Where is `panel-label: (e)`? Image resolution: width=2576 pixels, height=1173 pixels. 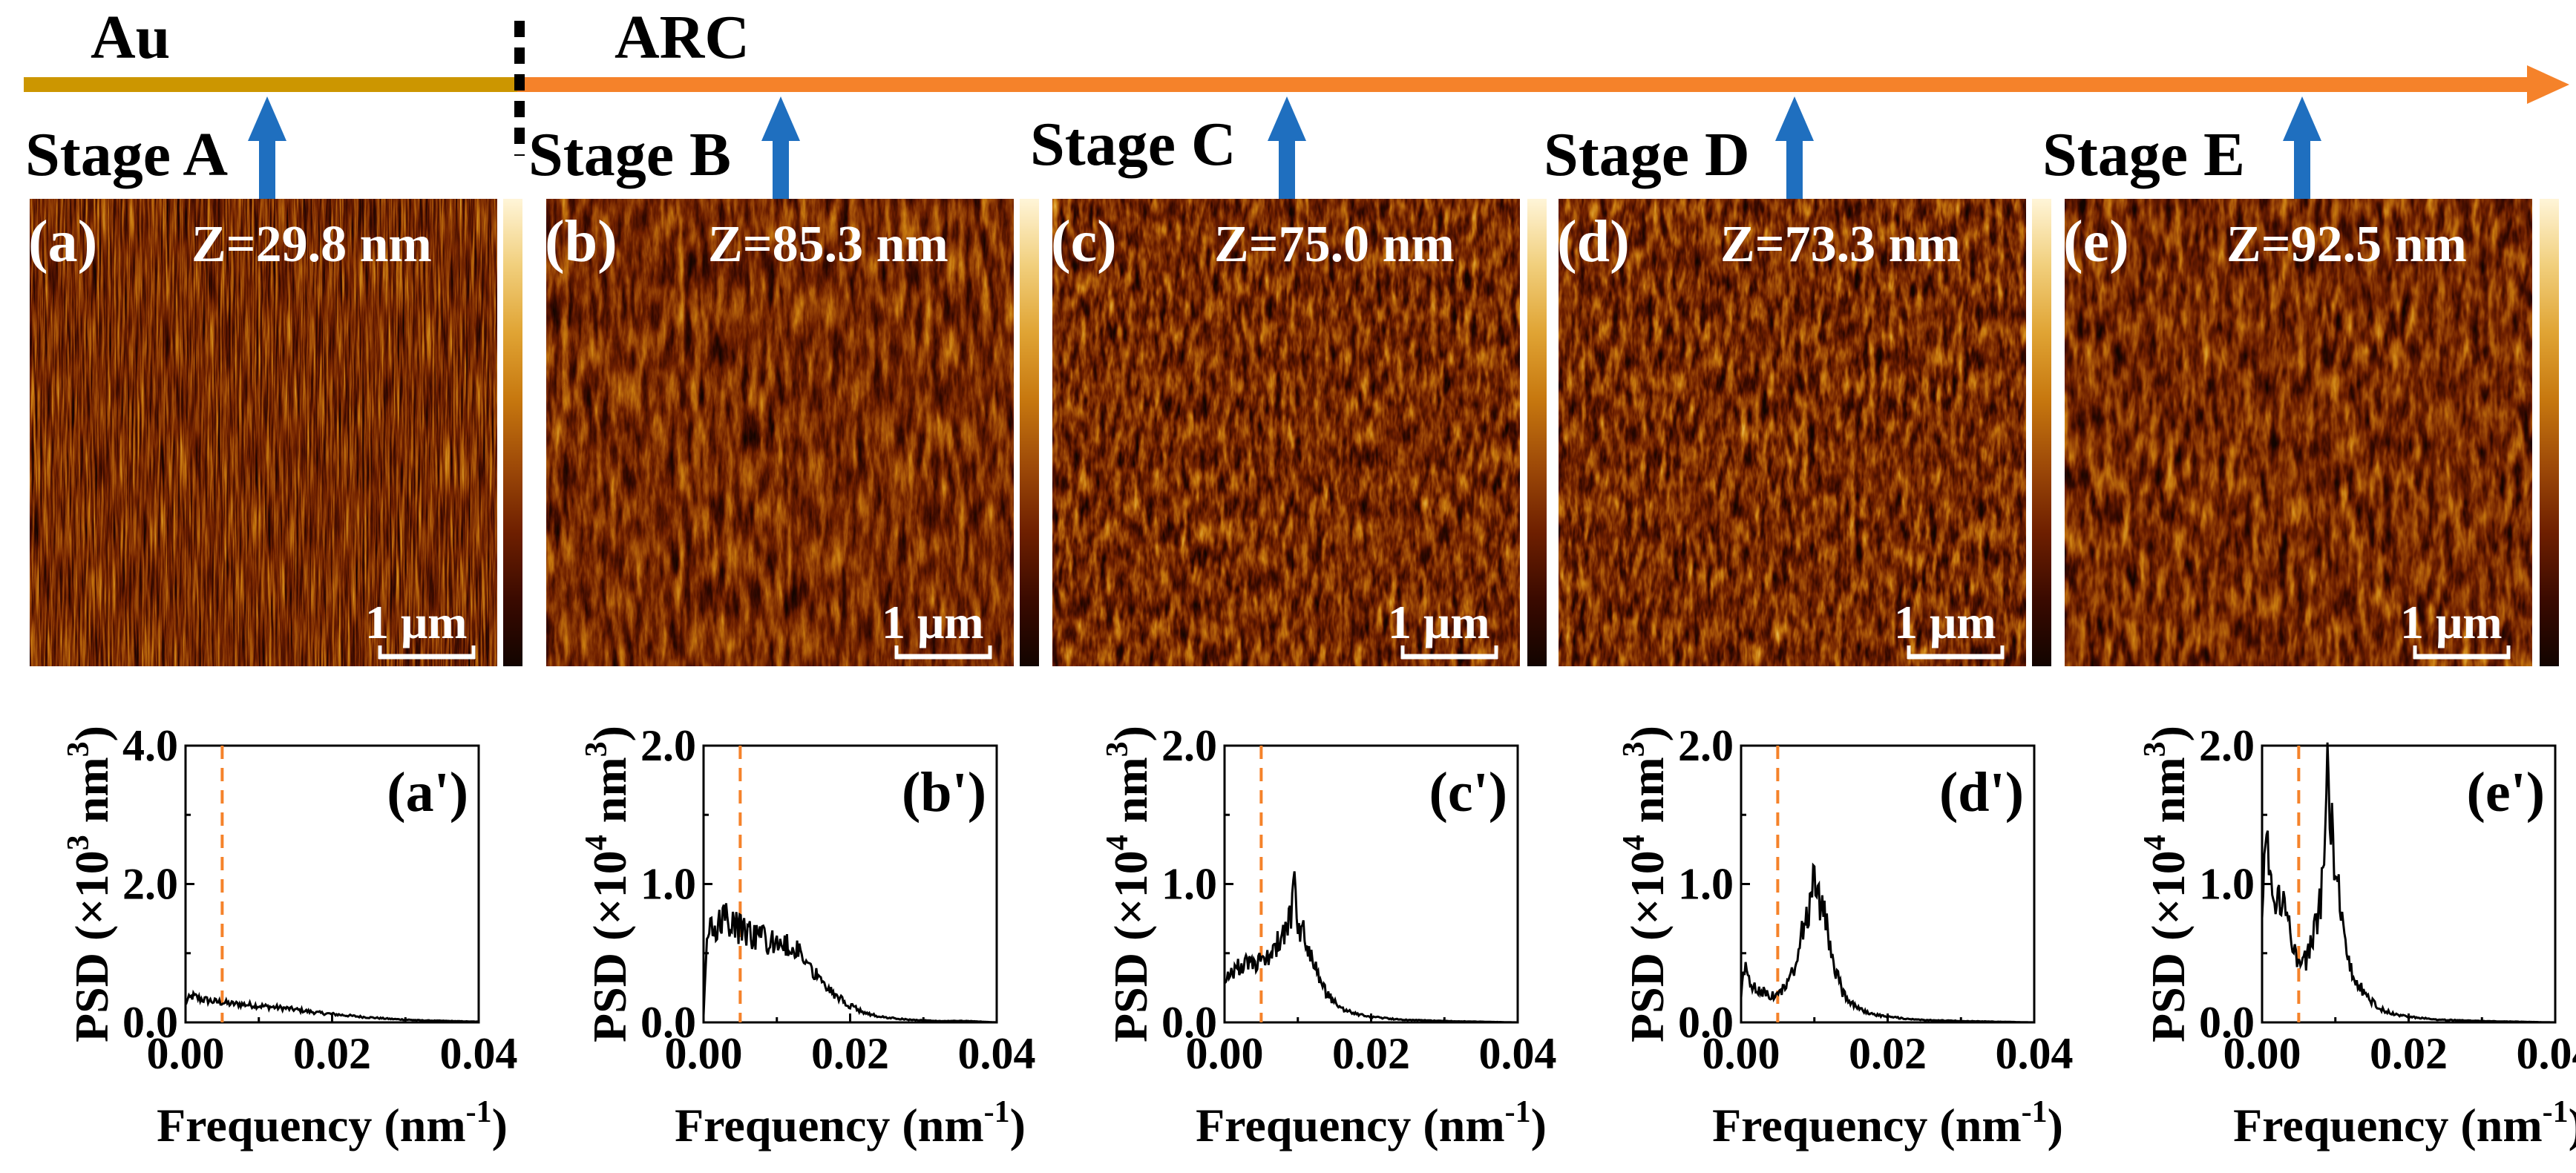 panel-label: (e) is located at coordinates (2096, 242).